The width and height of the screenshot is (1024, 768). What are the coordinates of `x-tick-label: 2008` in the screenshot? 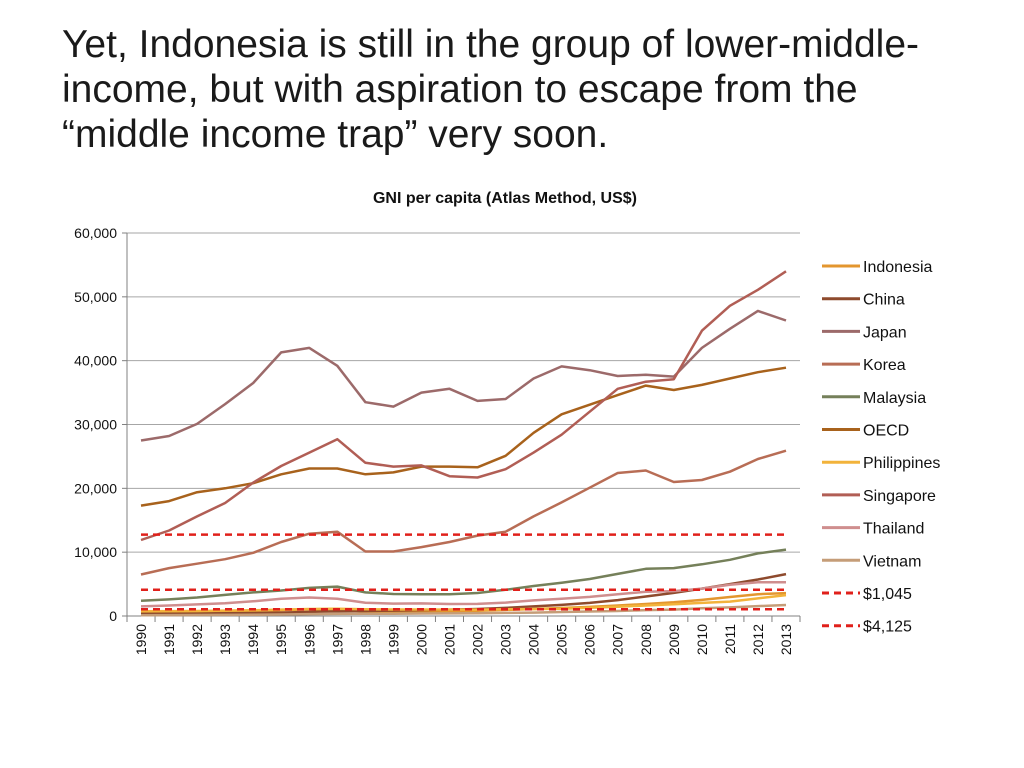 It's located at (646, 639).